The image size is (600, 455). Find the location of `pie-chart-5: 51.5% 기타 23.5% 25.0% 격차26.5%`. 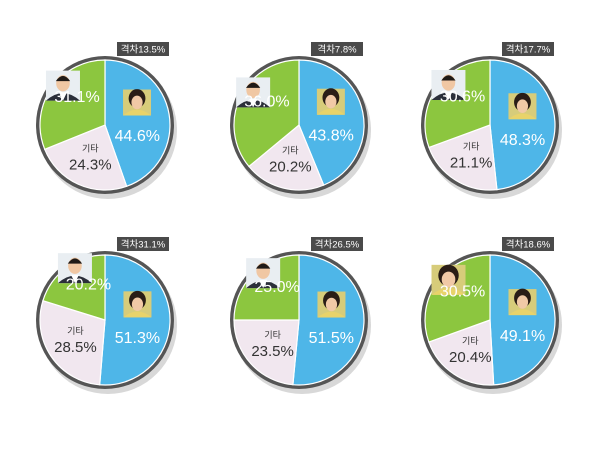

pie-chart-5: 51.5% 기타 23.5% 25.0% 격차26.5% is located at coordinates (300, 315).